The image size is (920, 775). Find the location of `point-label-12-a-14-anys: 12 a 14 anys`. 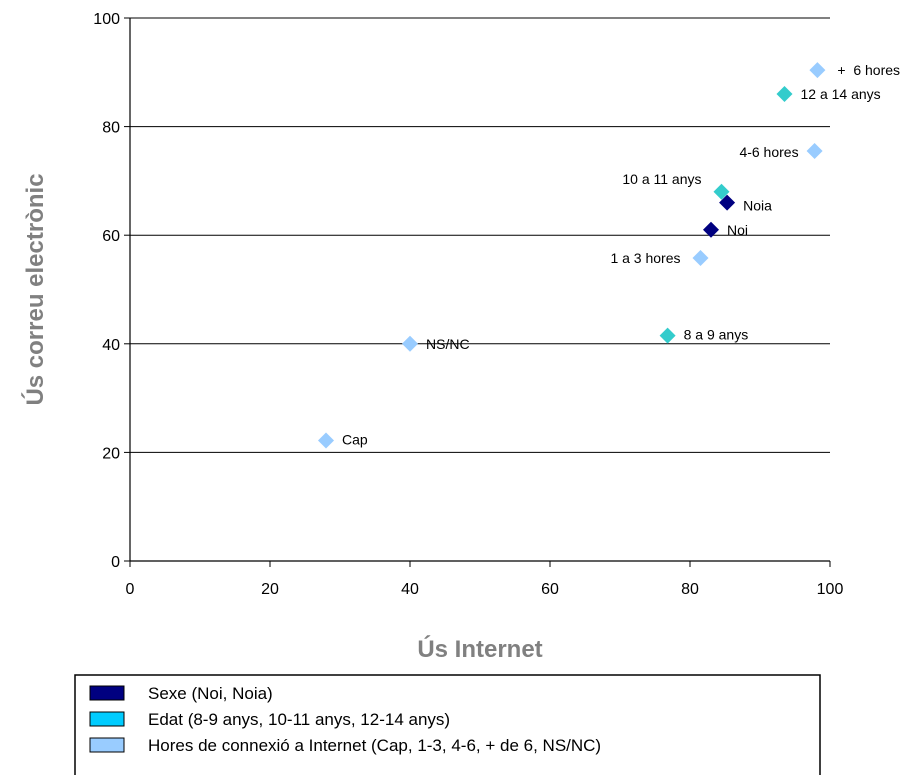

point-label-12-a-14-anys: 12 a 14 anys is located at coordinates (841, 94).